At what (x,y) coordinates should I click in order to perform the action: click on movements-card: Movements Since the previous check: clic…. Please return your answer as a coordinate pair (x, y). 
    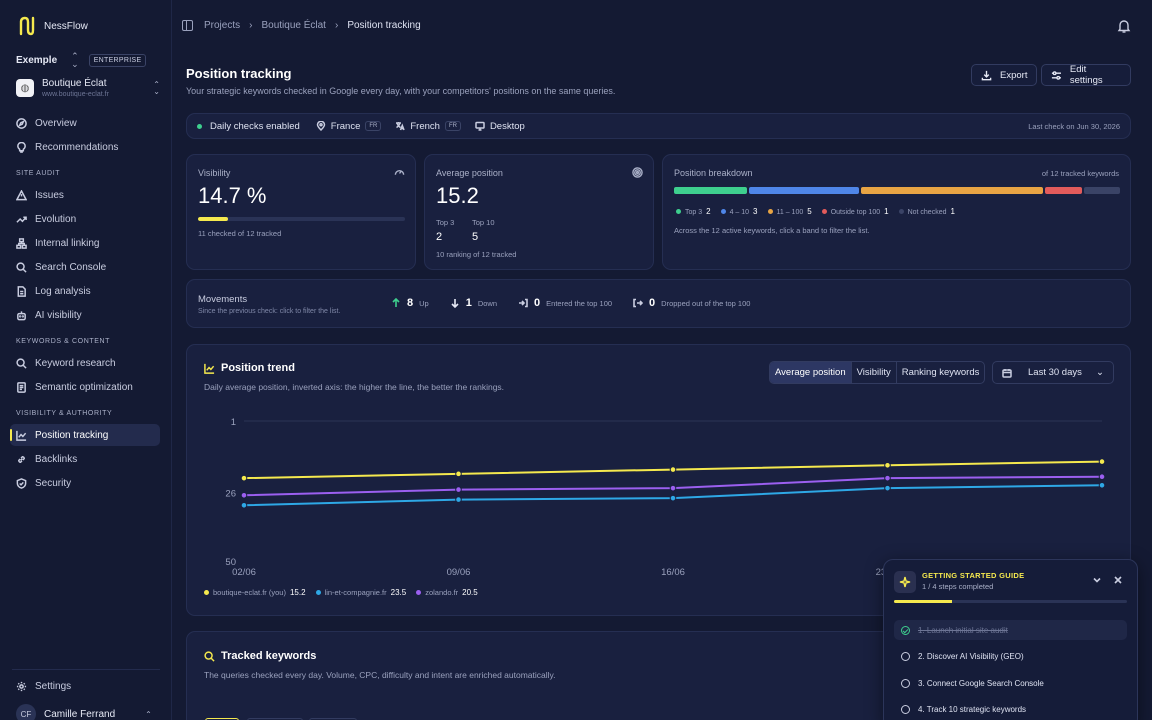
    Looking at the image, I should click on (658, 303).